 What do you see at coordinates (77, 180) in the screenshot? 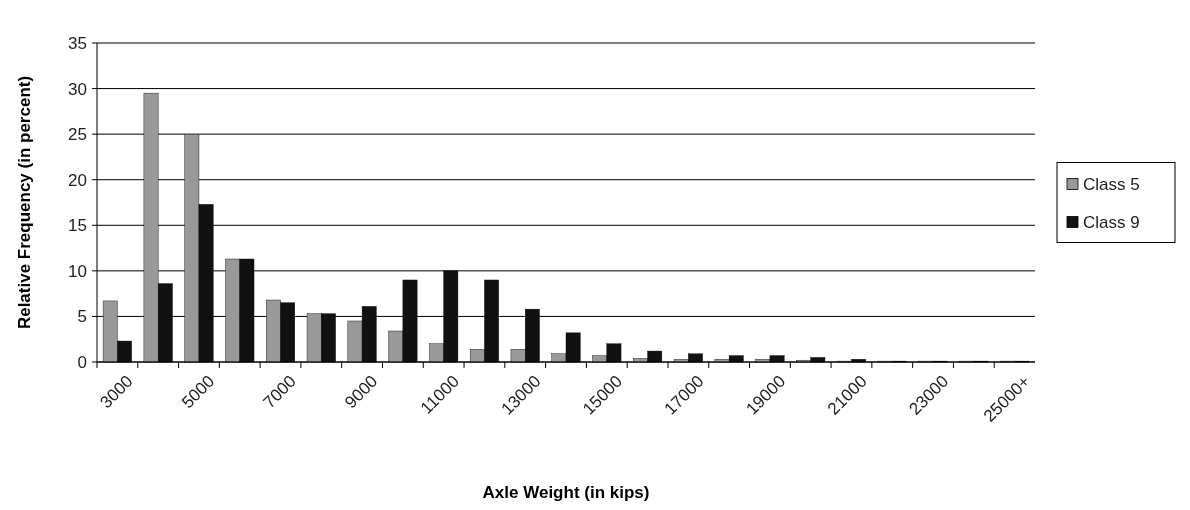
I see `y-tick-label: 20` at bounding box center [77, 180].